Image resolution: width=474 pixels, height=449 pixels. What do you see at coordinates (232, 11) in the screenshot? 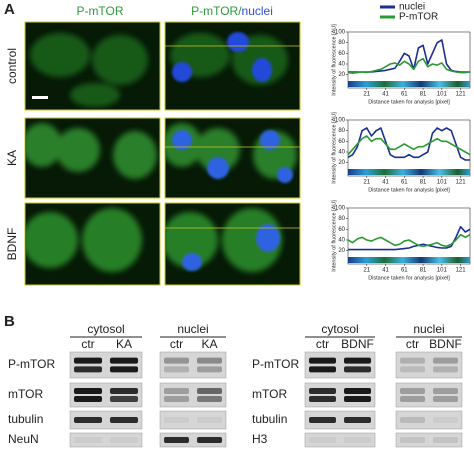
I see `column-header: P-mTOR/nuclei` at bounding box center [232, 11].